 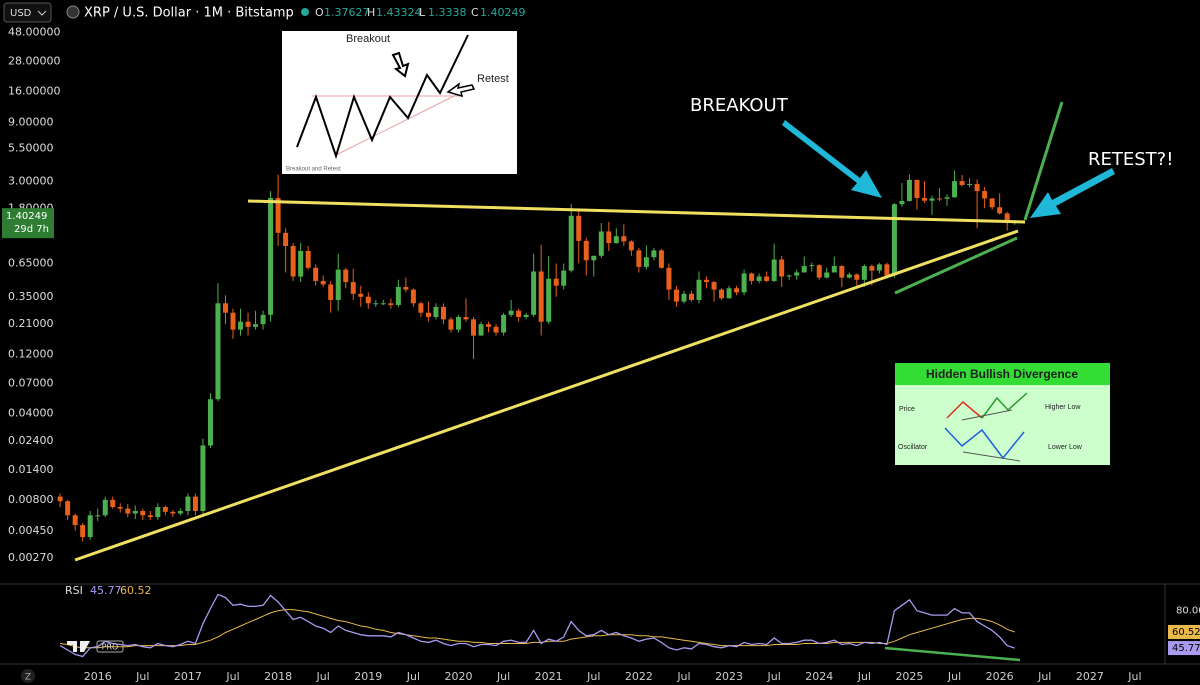 I want to click on resistance-line, so click(x=636, y=211).